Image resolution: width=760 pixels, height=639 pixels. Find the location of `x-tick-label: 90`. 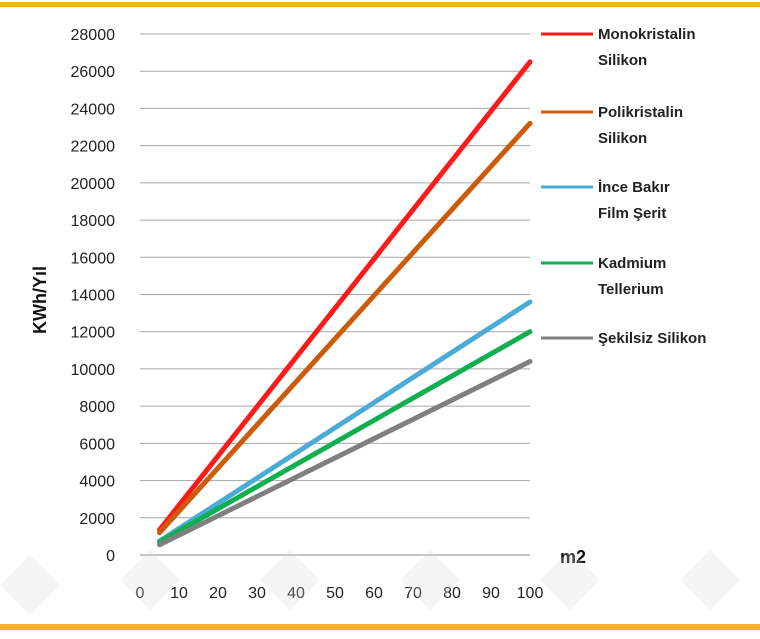

x-tick-label: 90 is located at coordinates (491, 593).